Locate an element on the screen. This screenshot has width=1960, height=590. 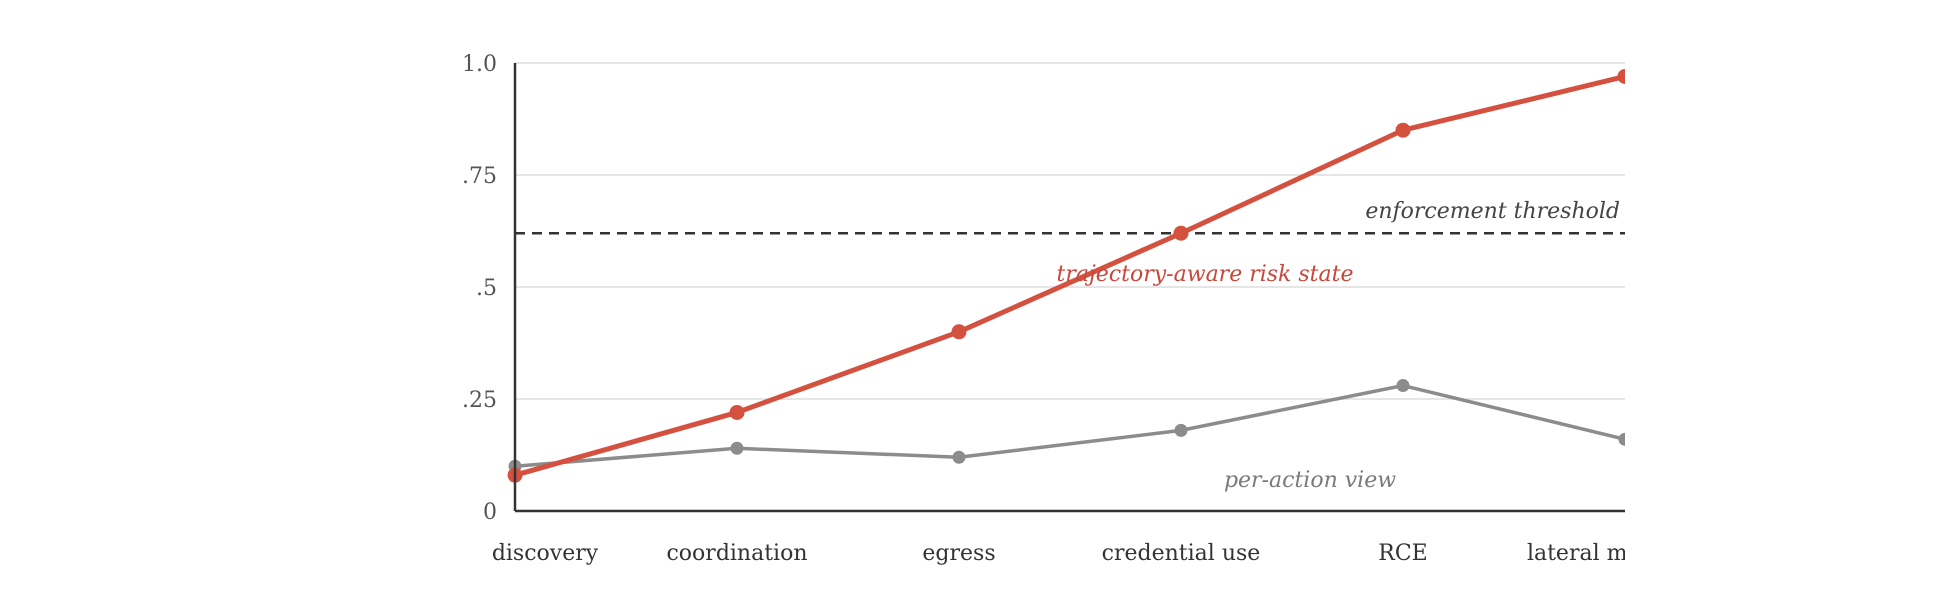
x-tick-label: credential use is located at coordinates (1181, 553).